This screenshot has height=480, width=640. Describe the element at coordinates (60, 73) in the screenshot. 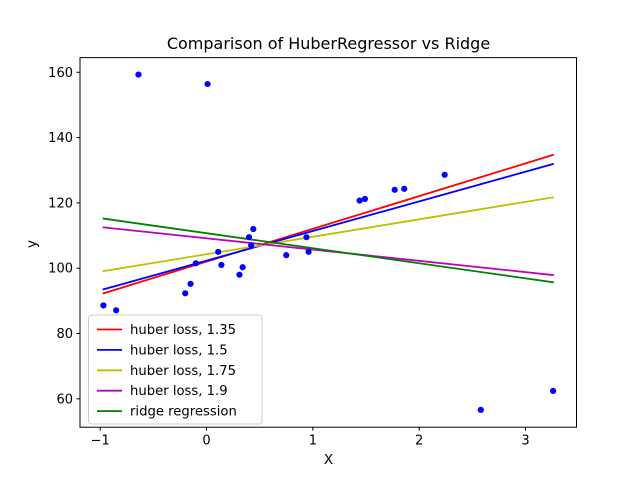

I see `y-tick-label: 160` at that location.